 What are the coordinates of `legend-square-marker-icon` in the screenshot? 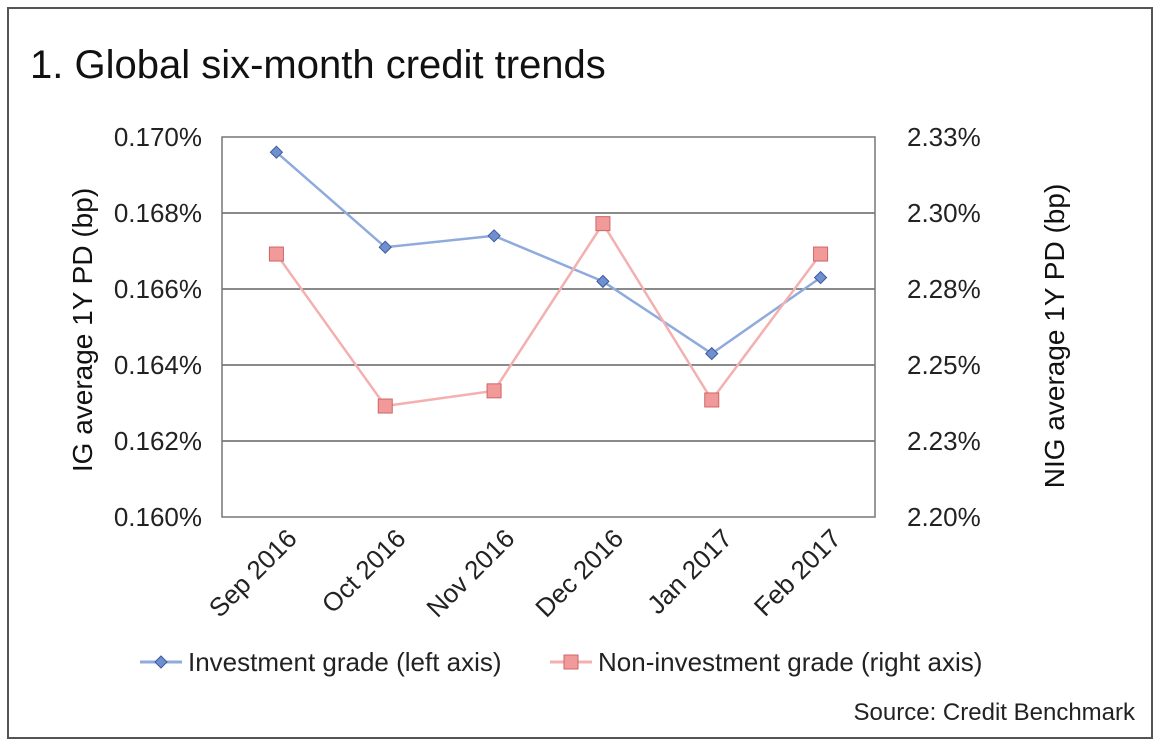 It's located at (571, 662).